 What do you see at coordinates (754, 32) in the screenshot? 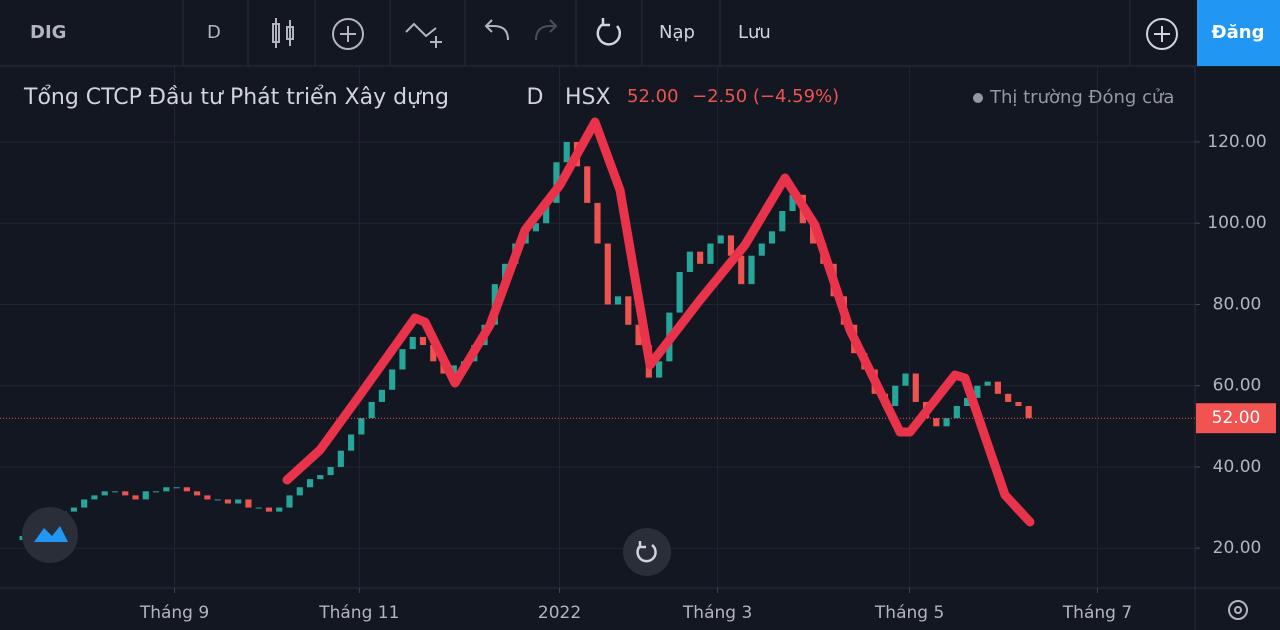
I see `save-button: Lưu` at bounding box center [754, 32].